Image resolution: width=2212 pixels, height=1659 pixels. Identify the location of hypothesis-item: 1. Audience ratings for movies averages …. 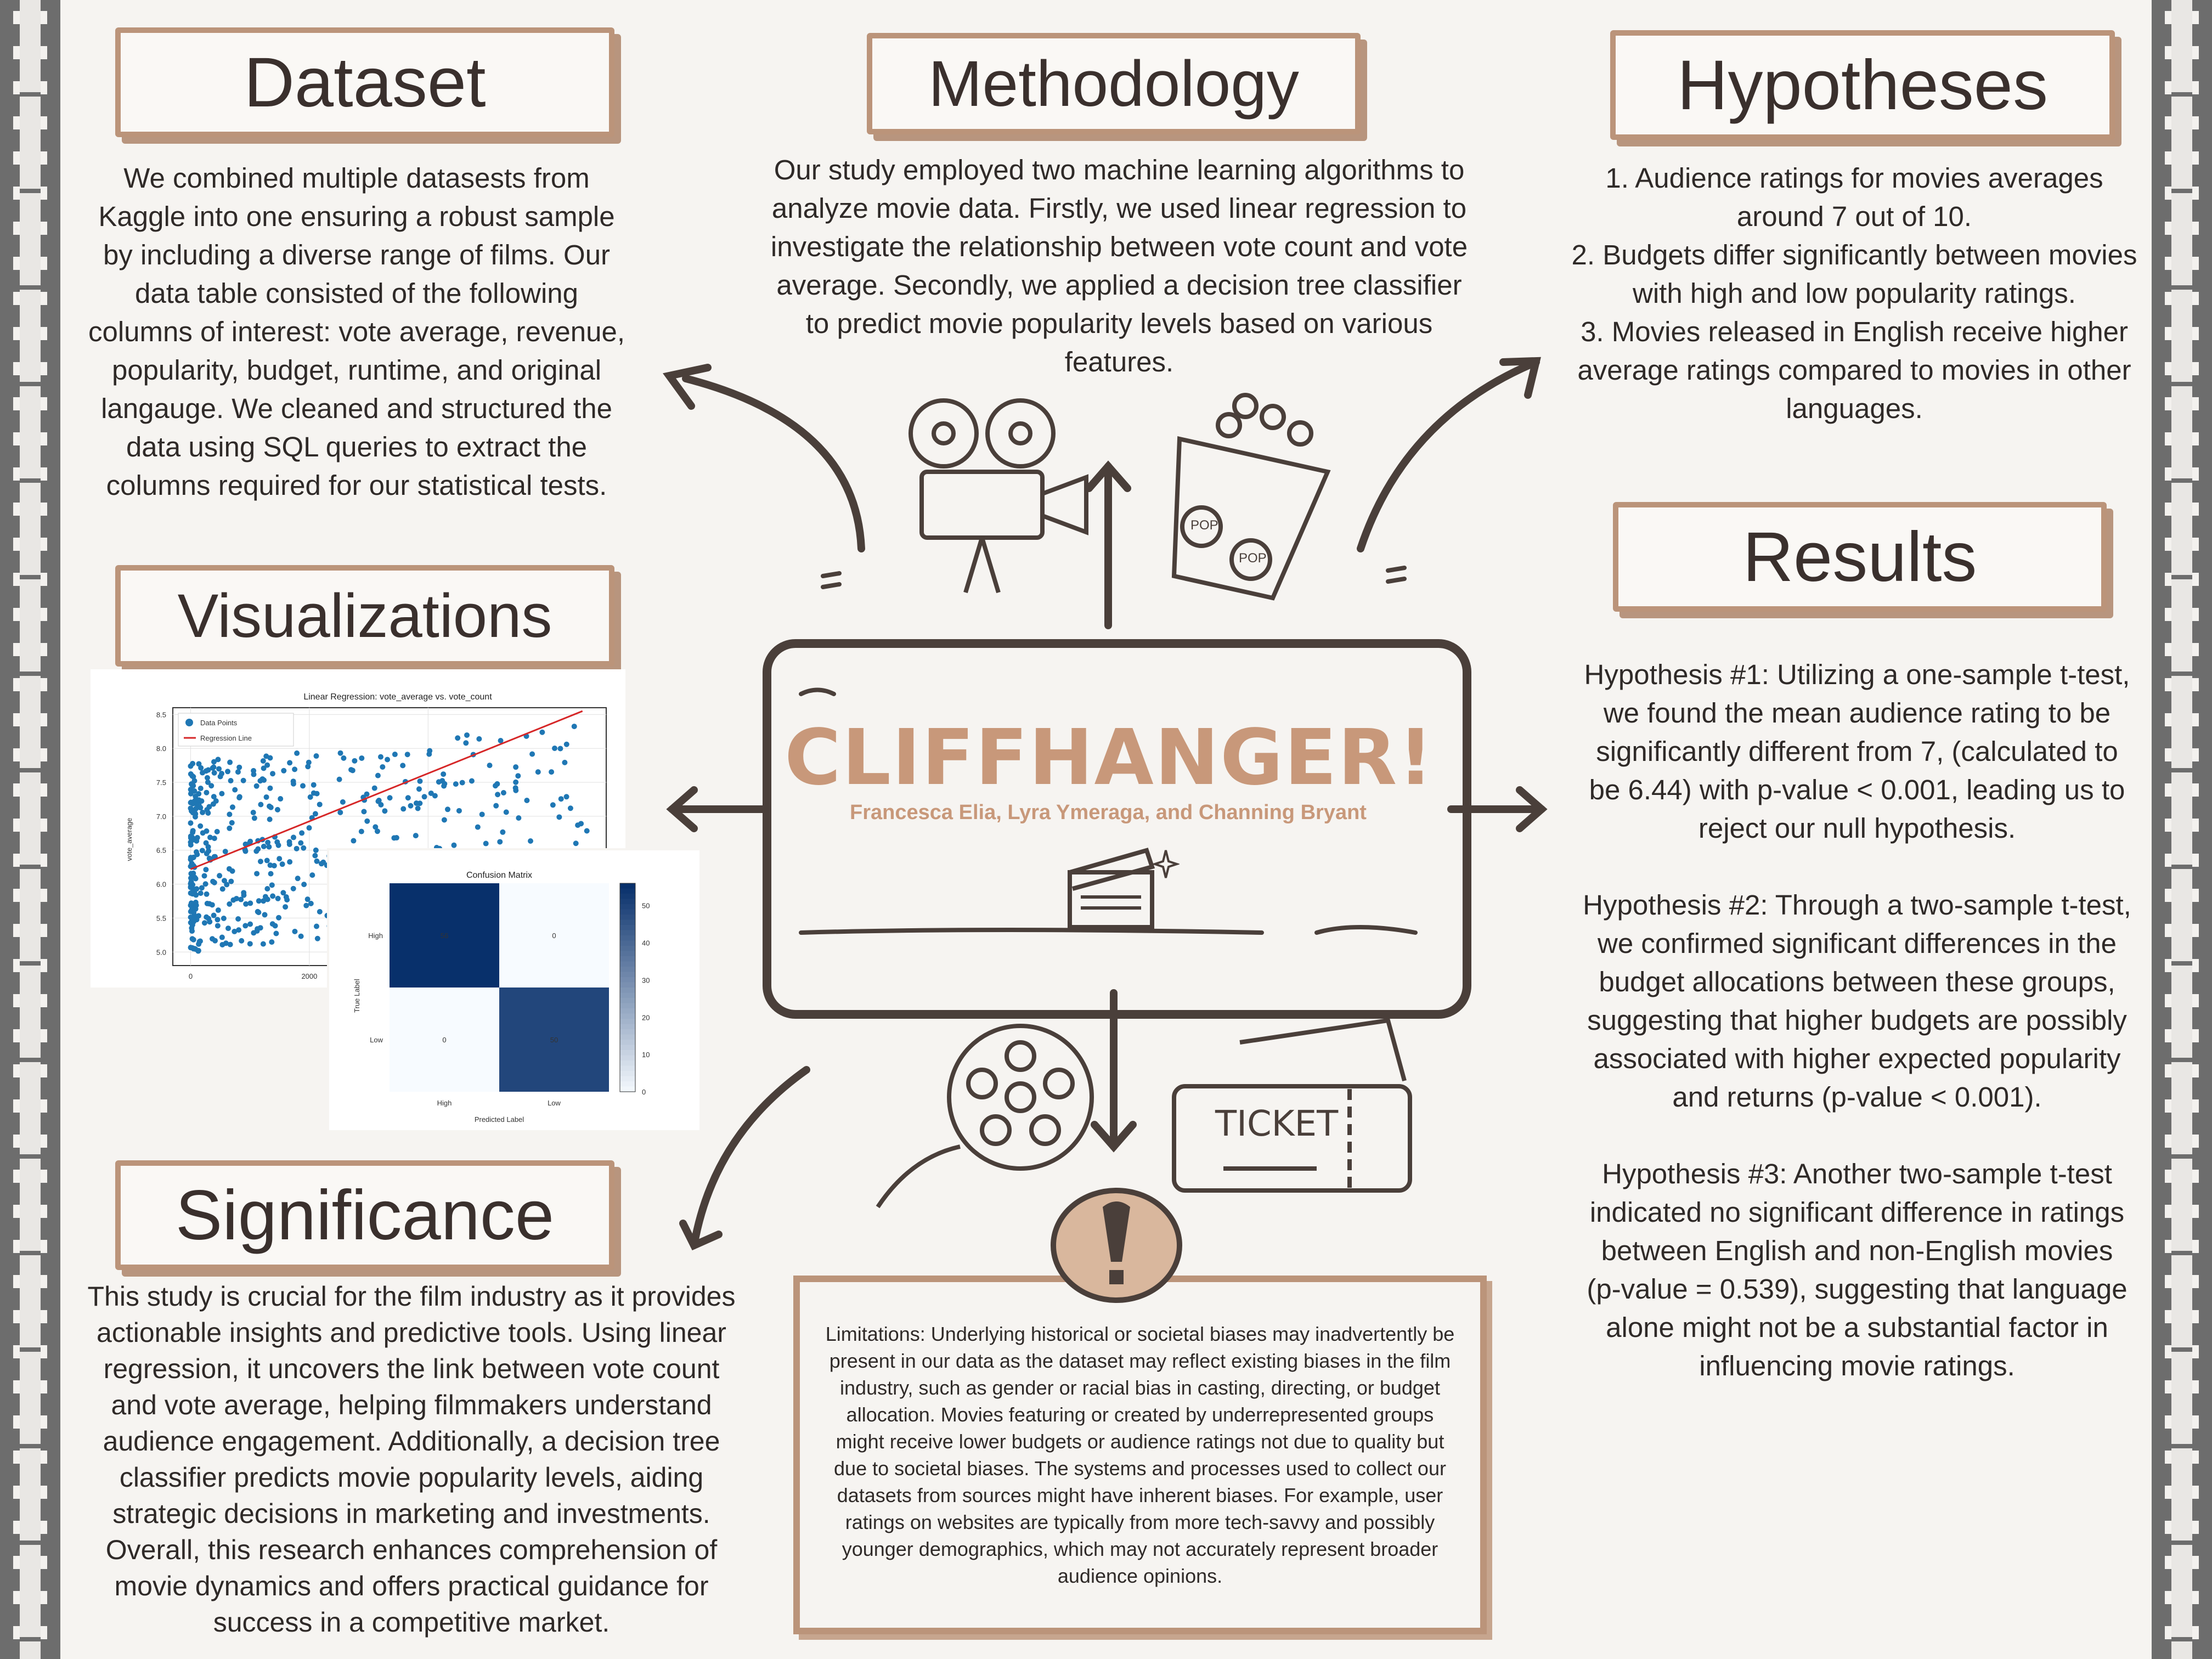
(1854, 197).